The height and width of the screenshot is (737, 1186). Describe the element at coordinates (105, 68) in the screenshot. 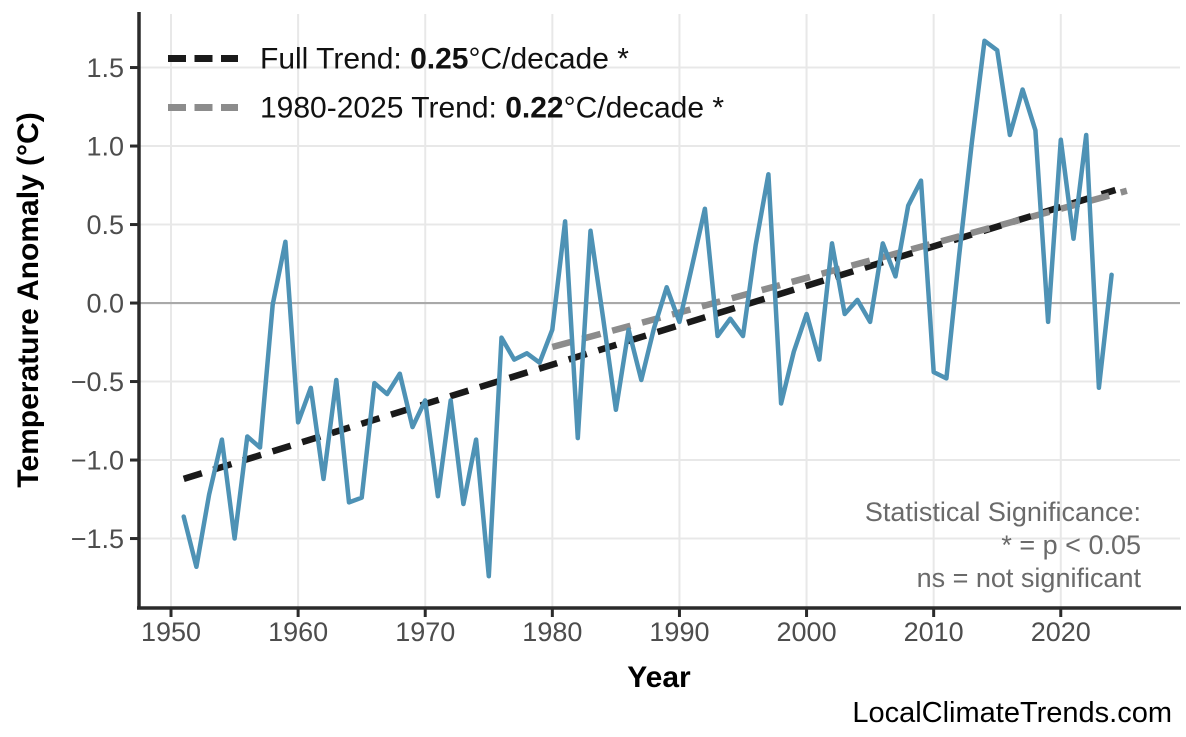

I see `y-tick-label: 1.5` at that location.